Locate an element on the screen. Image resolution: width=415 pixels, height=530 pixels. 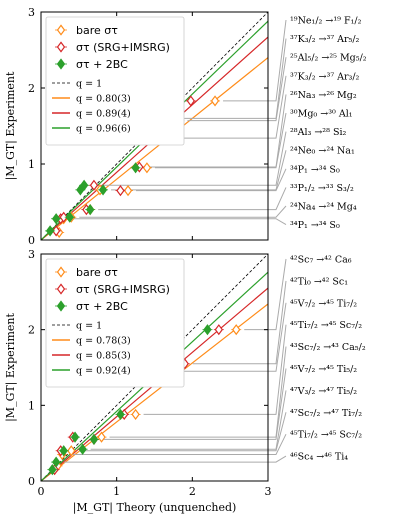
x-tick-label: 2 is located at coordinates (192, 491).